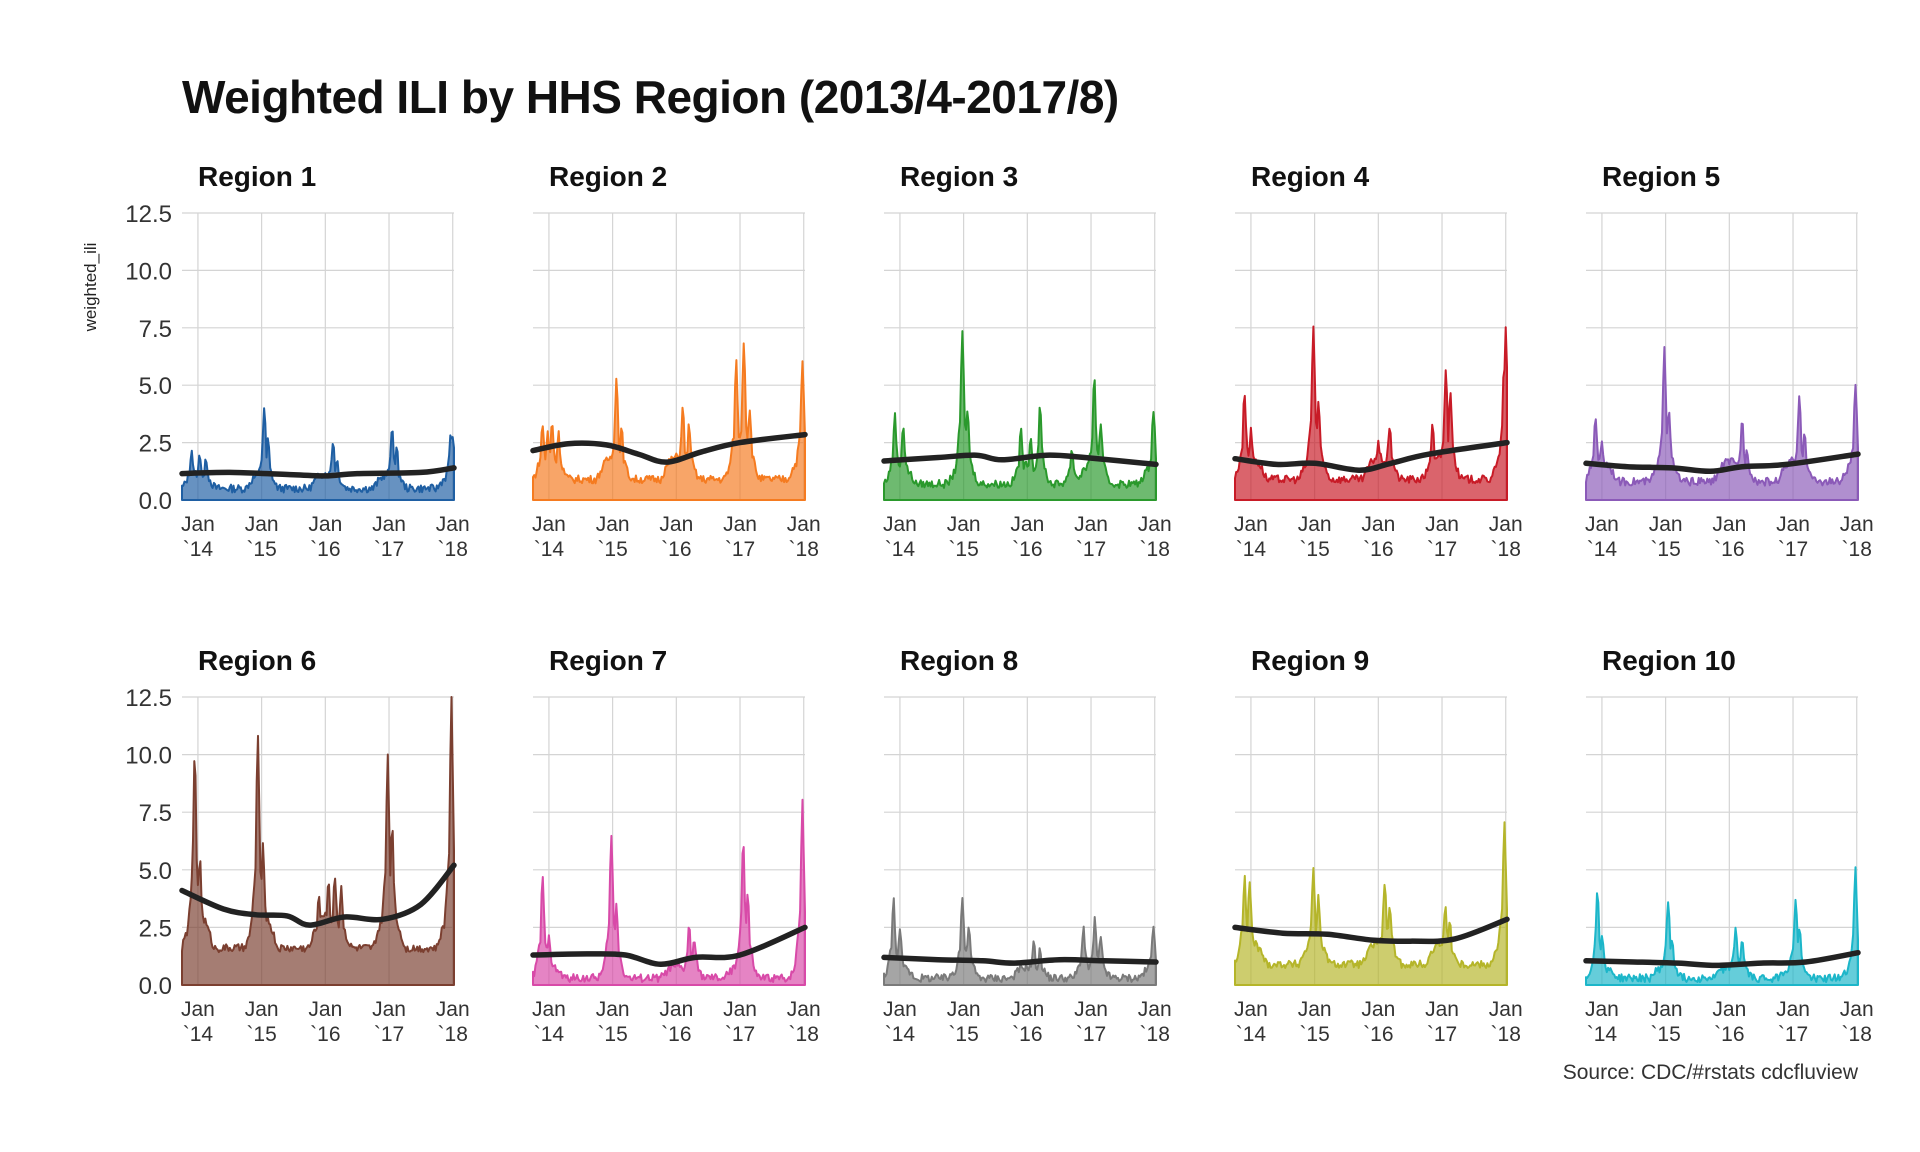 This screenshot has height=1152, width=1920. Describe the element at coordinates (1310, 176) in the screenshot. I see `facet-title-region-4: Region 4` at that location.